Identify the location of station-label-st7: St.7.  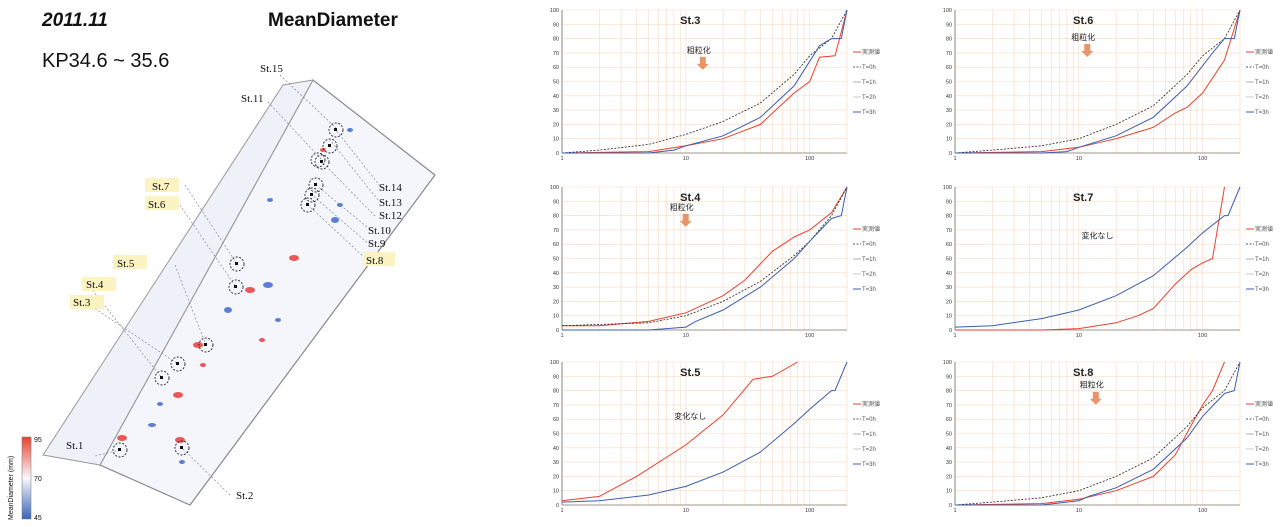
(161, 187).